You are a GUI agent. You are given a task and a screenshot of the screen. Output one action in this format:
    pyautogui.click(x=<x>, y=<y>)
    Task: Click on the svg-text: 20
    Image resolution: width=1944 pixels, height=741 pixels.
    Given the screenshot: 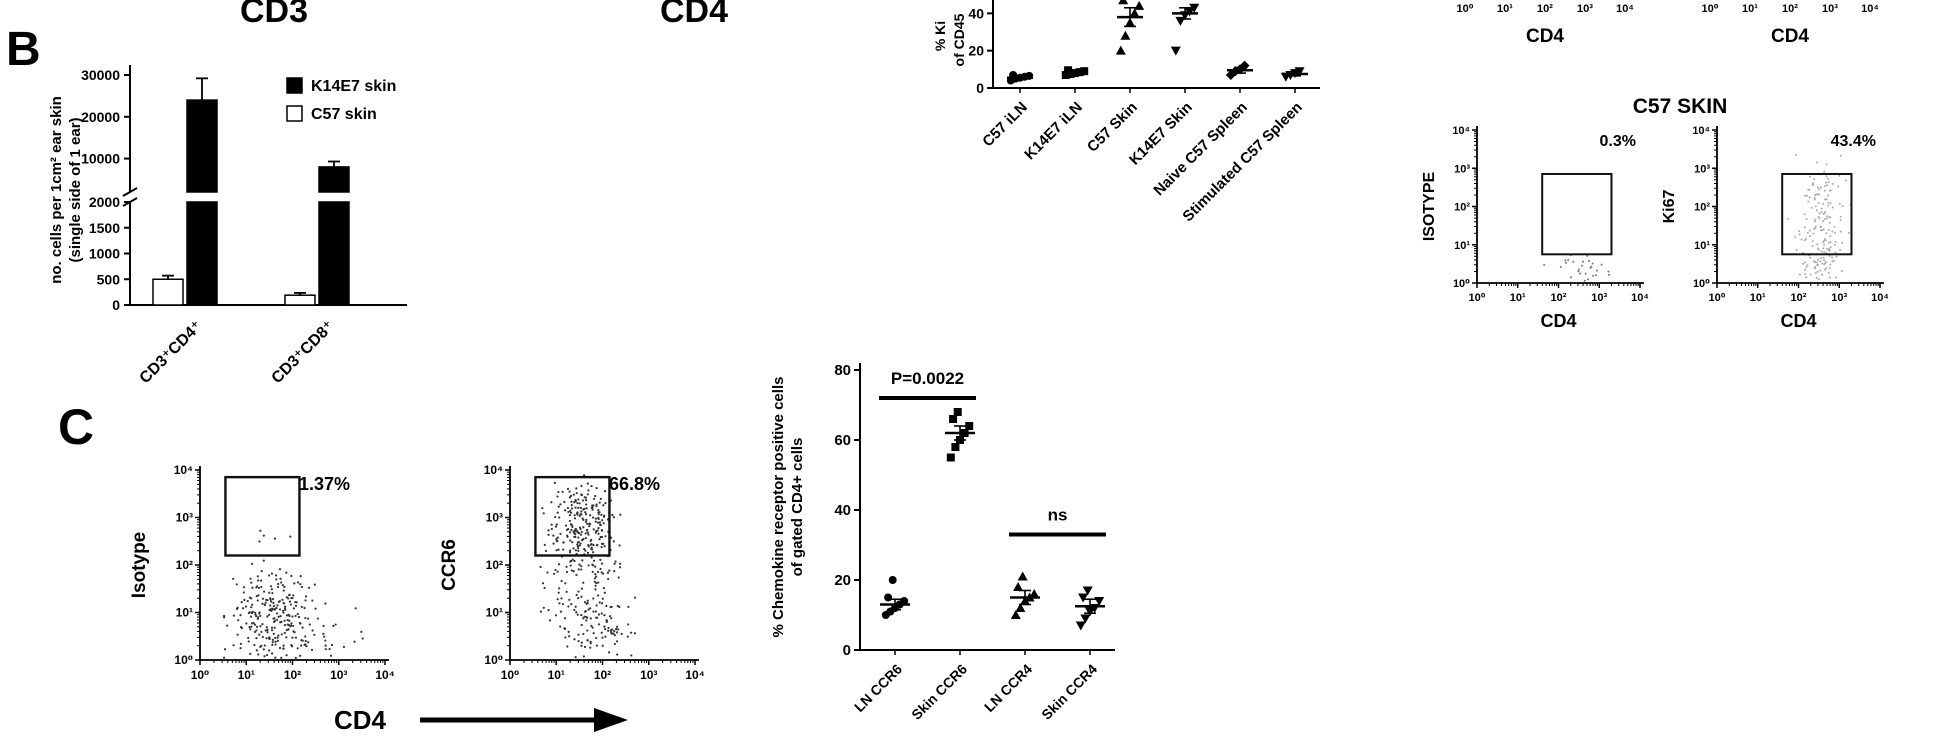 What is the action you would take?
    pyautogui.click(x=842, y=580)
    